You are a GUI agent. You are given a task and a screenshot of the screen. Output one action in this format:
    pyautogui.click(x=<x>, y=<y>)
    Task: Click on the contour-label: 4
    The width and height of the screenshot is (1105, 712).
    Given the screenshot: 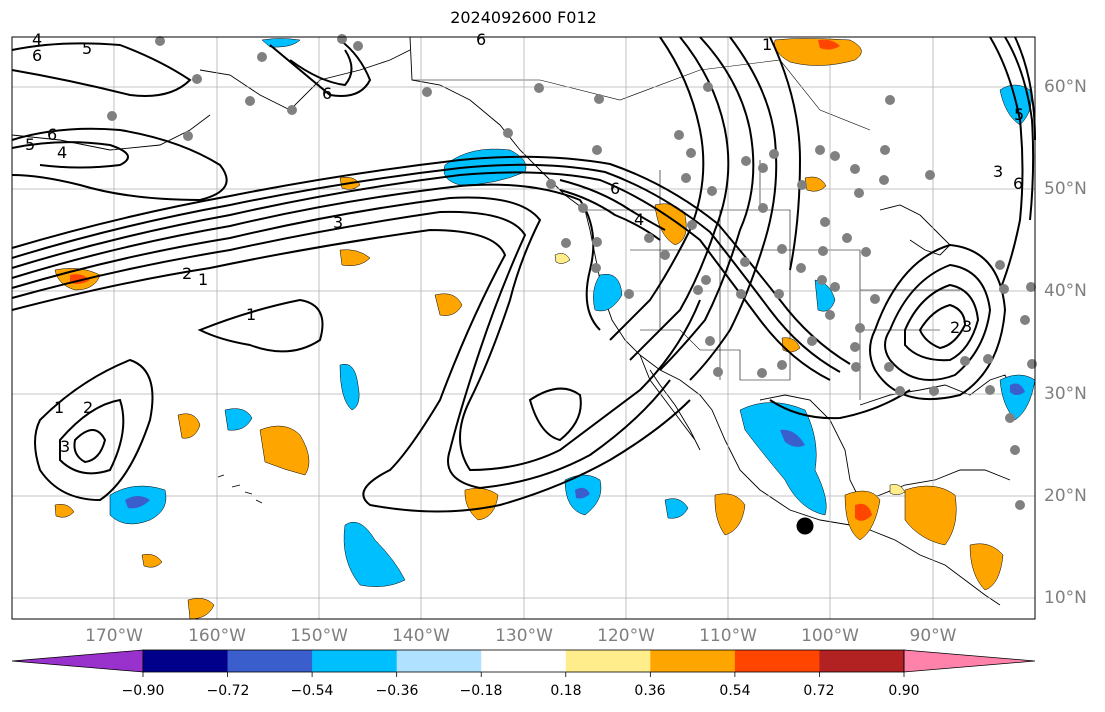 What is the action you would take?
    pyautogui.click(x=37, y=39)
    